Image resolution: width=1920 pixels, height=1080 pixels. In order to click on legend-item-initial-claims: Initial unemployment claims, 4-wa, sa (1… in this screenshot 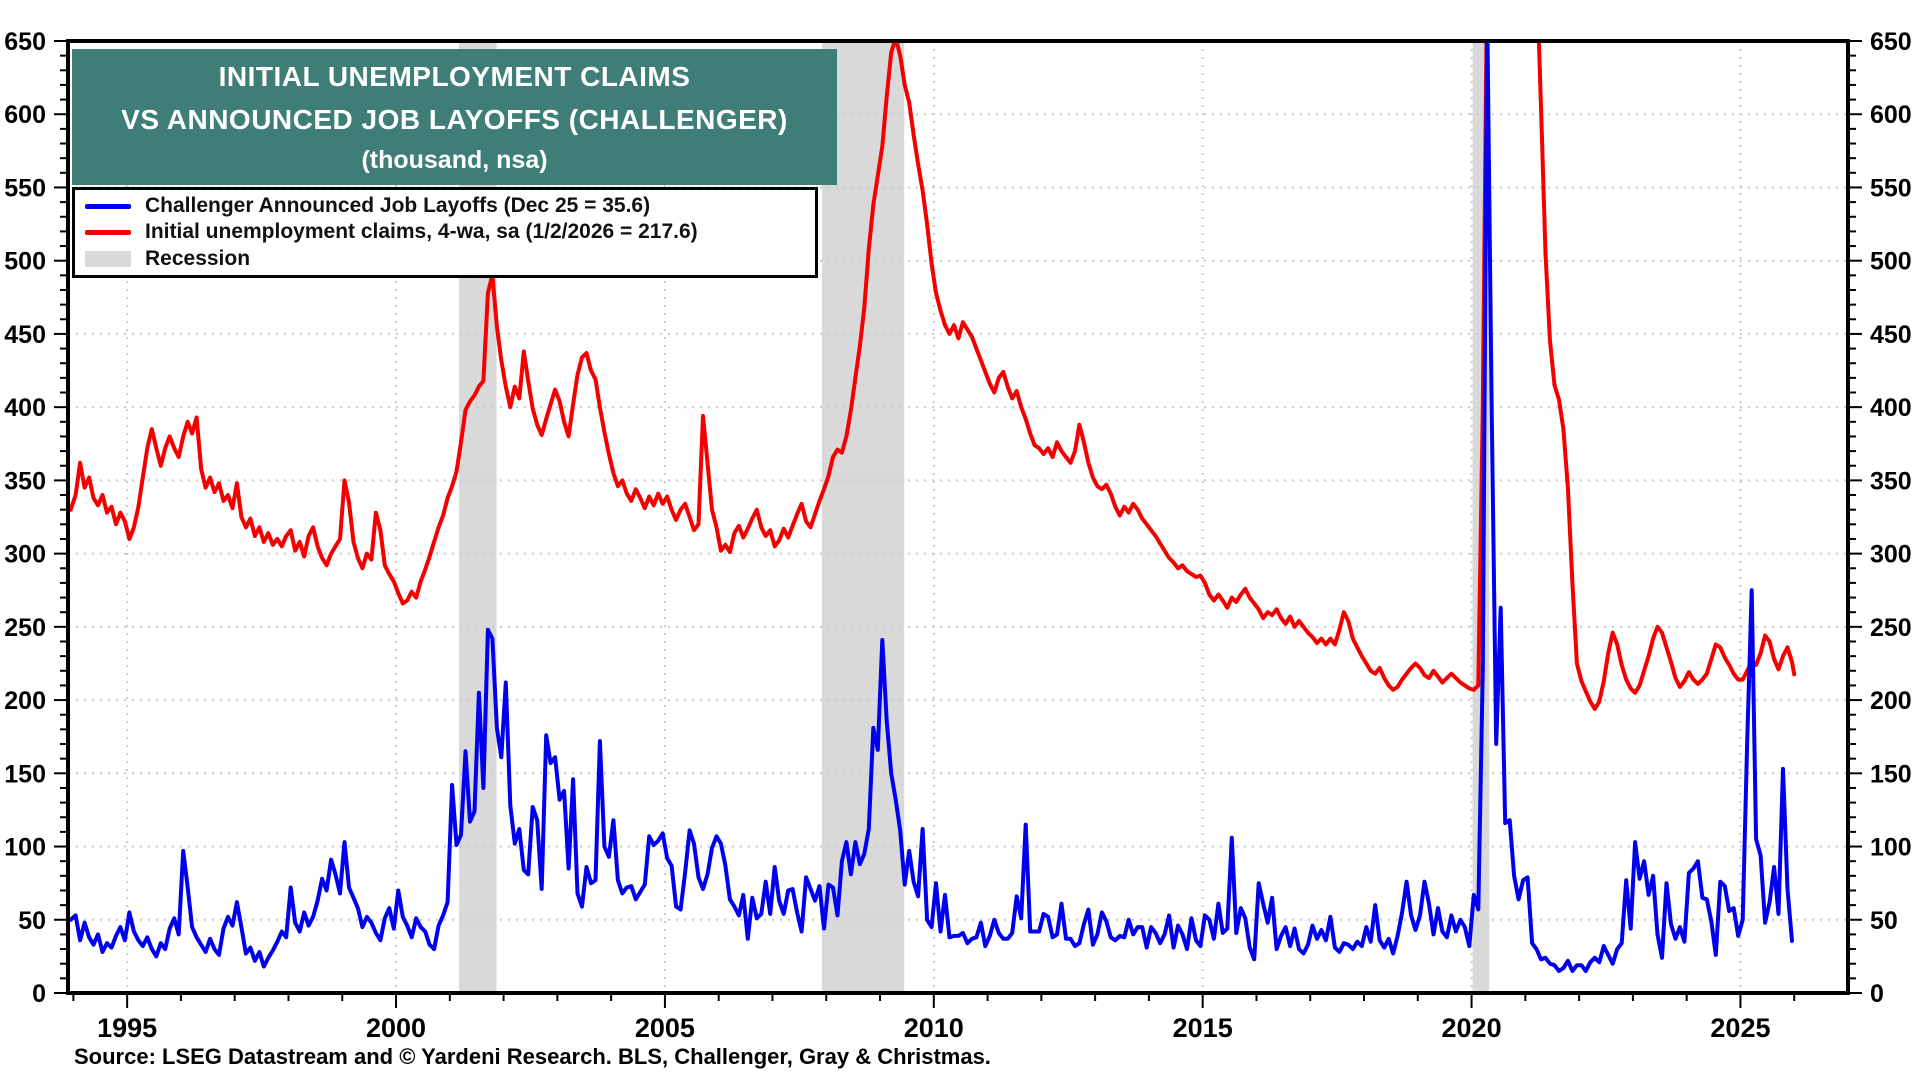, I will do `click(445, 232)`.